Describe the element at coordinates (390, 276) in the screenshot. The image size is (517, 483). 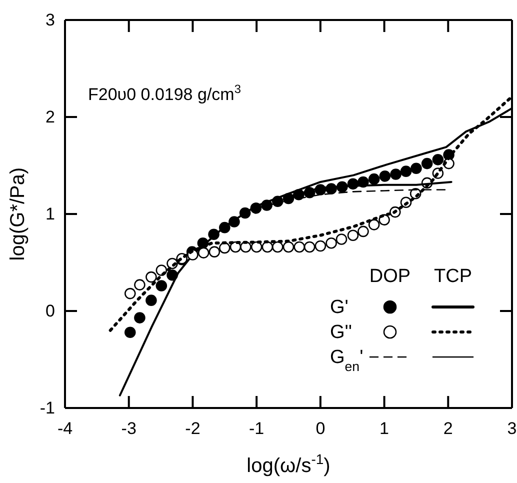
I see `annotation: DOP` at that location.